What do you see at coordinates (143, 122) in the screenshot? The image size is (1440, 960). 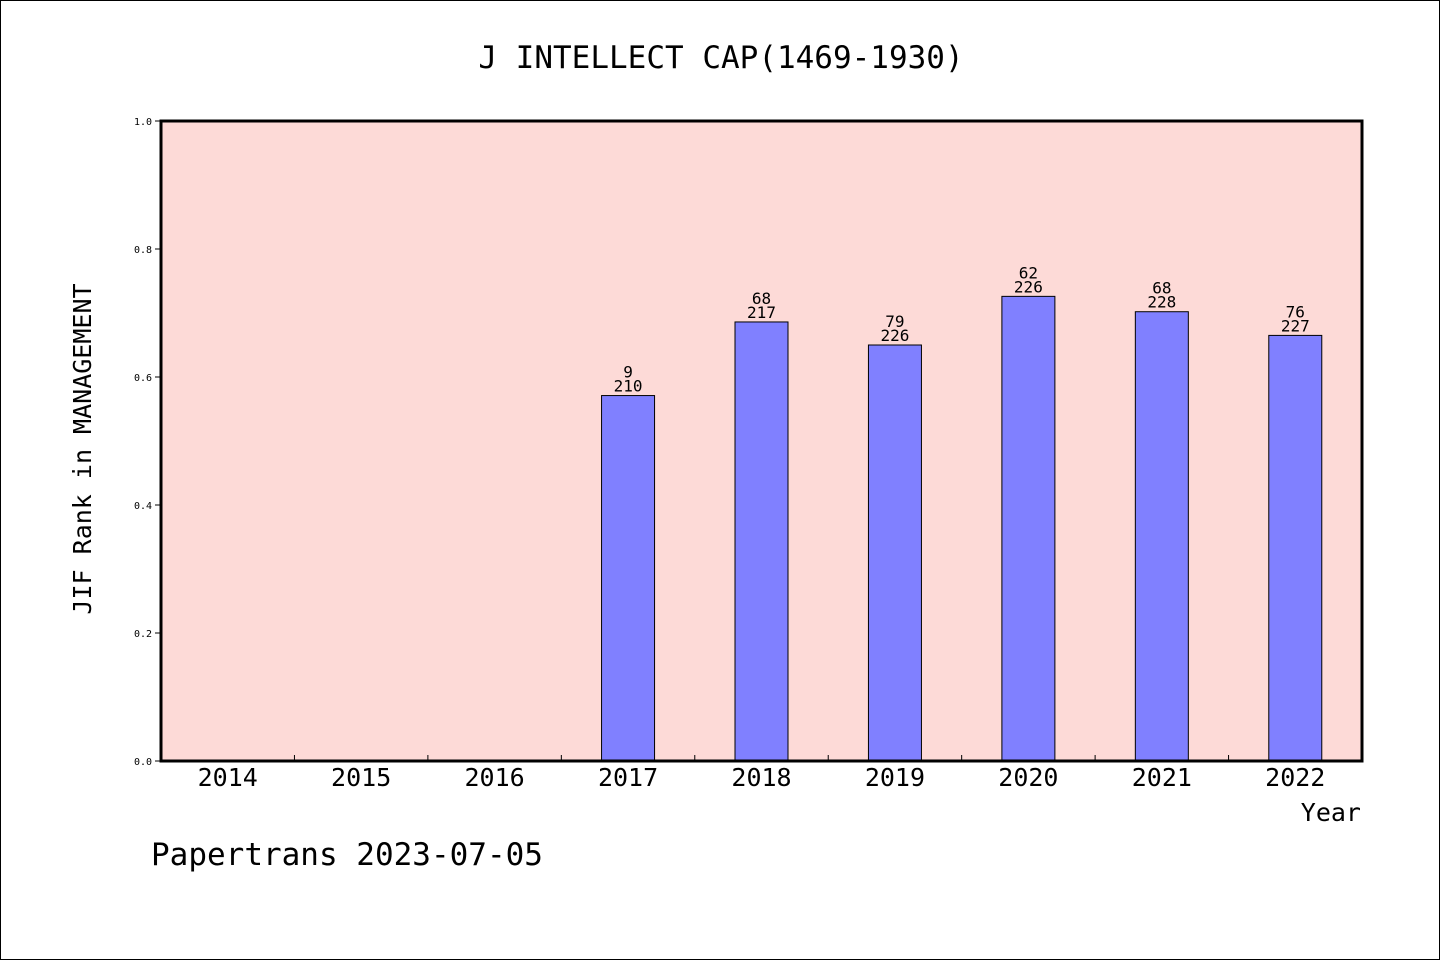 I see `y-tick-label: 1.0` at bounding box center [143, 122].